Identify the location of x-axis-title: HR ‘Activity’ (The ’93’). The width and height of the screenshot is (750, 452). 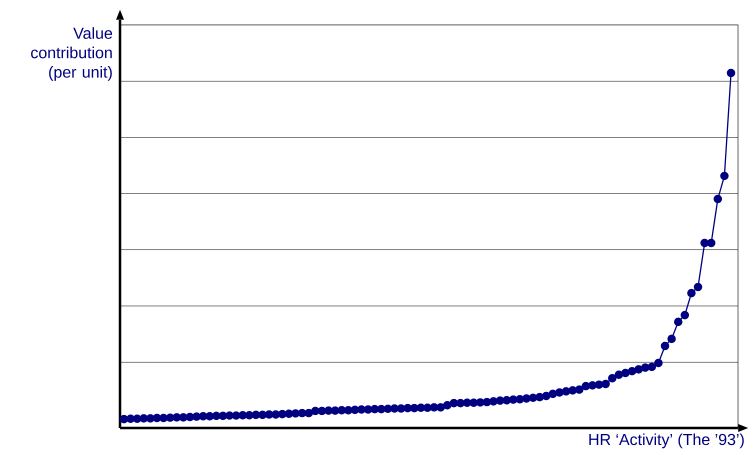
(666, 440).